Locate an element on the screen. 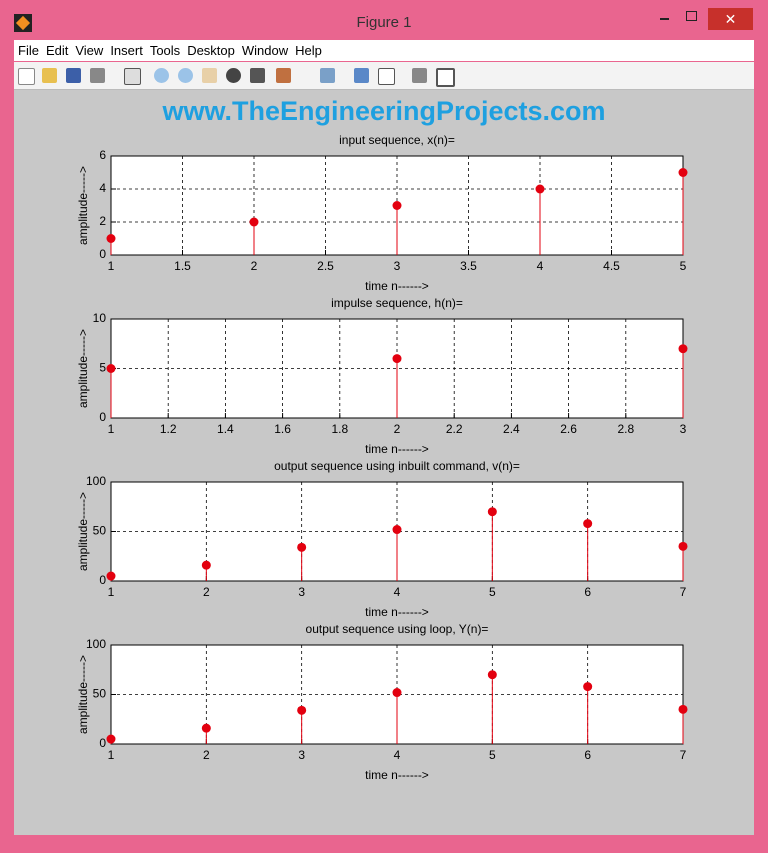  toolbar is located at coordinates (384, 76).